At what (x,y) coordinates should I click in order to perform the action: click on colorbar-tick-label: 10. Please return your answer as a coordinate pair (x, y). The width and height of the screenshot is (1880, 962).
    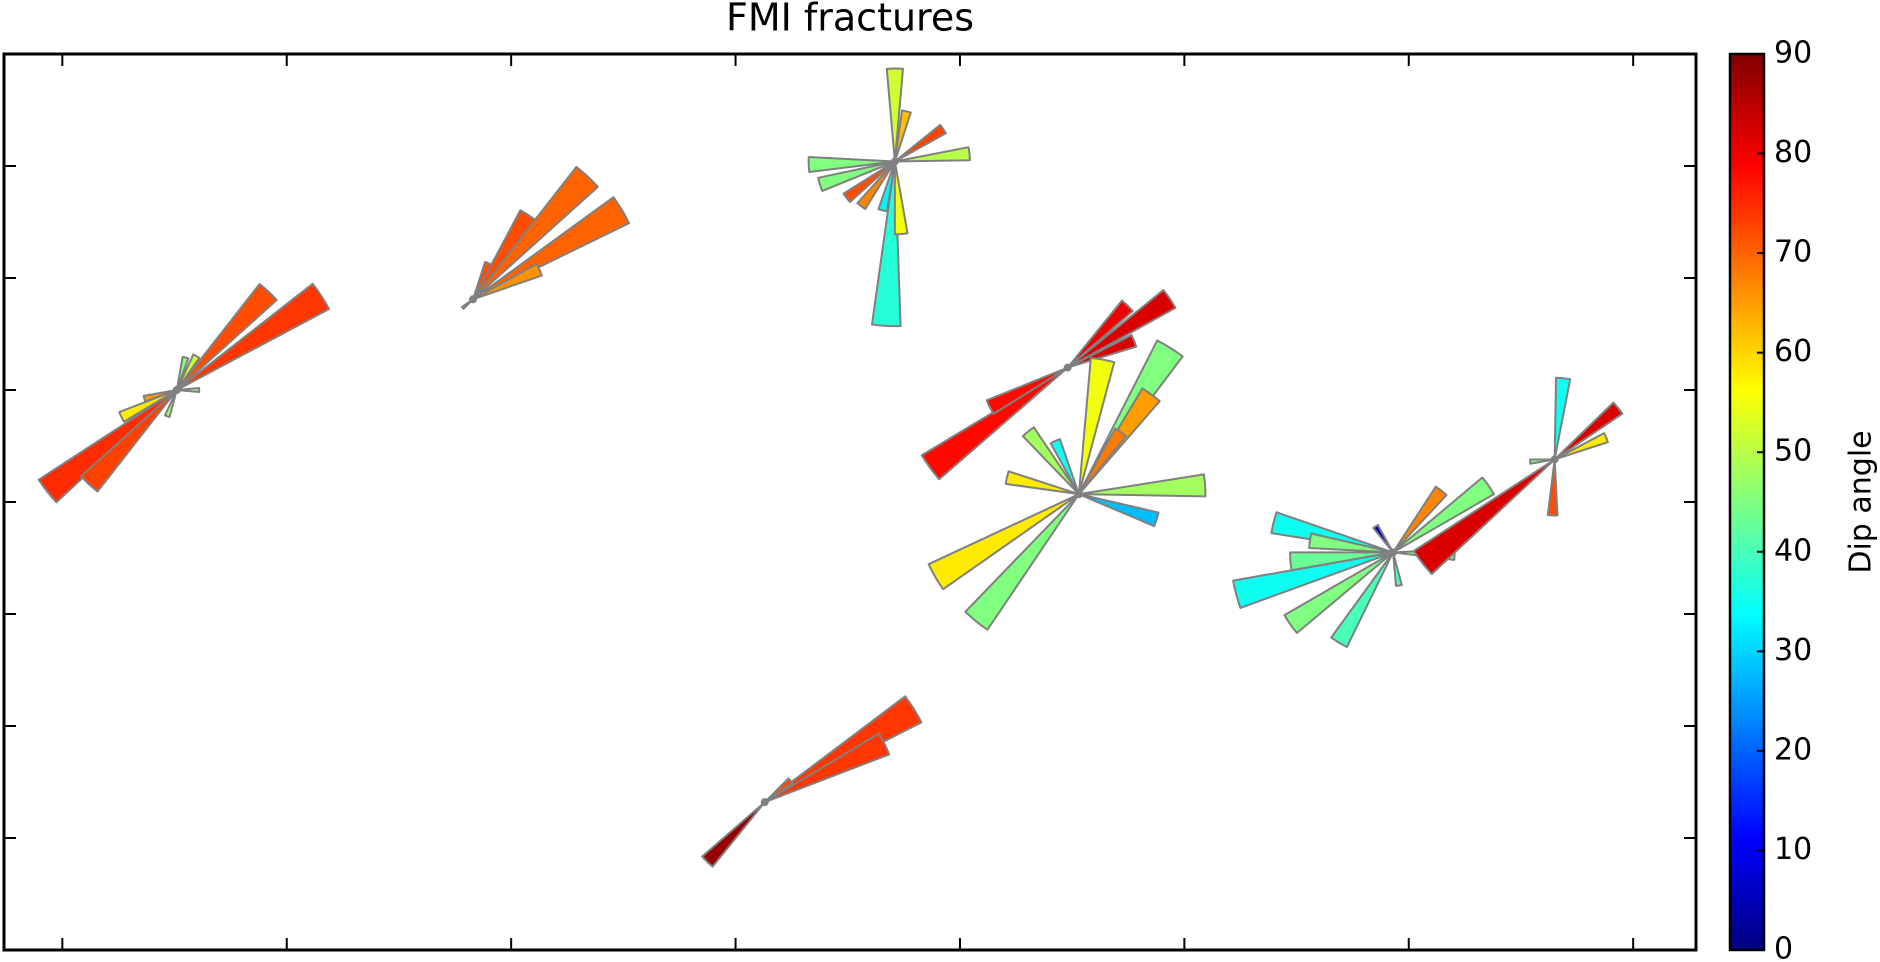
    Looking at the image, I should click on (1793, 849).